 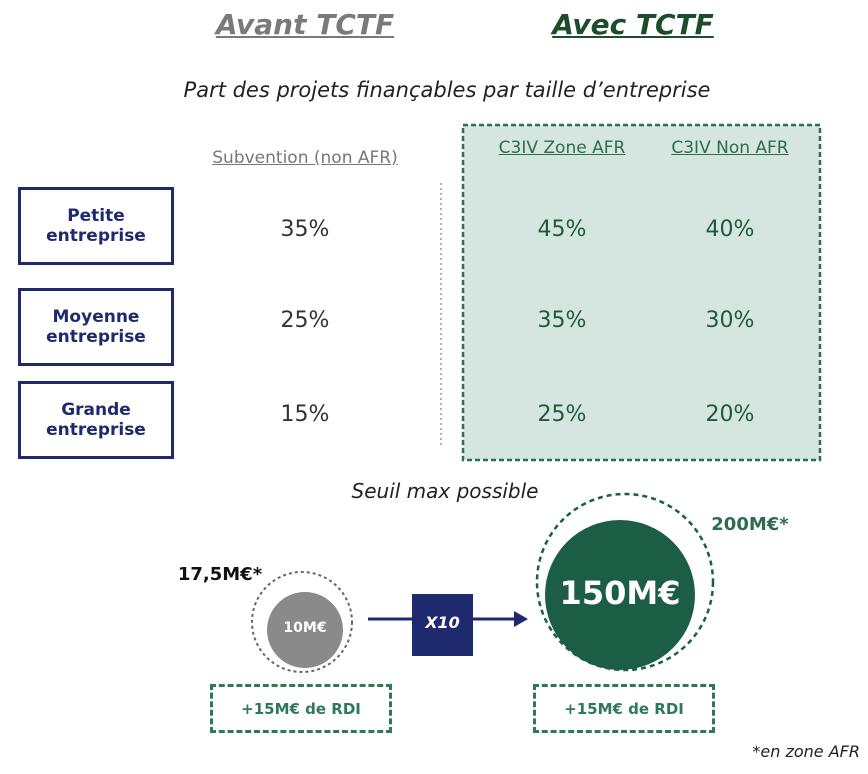 I want to click on max-label: 200M€*, so click(x=750, y=524).